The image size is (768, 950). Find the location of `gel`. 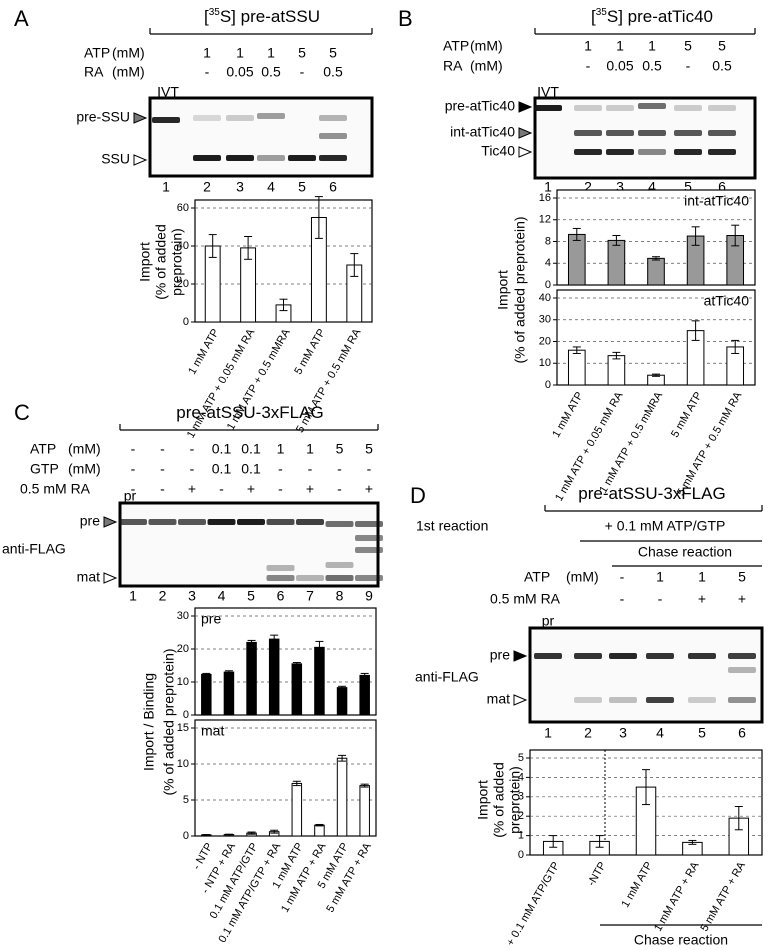

gel is located at coordinates (645, 138).